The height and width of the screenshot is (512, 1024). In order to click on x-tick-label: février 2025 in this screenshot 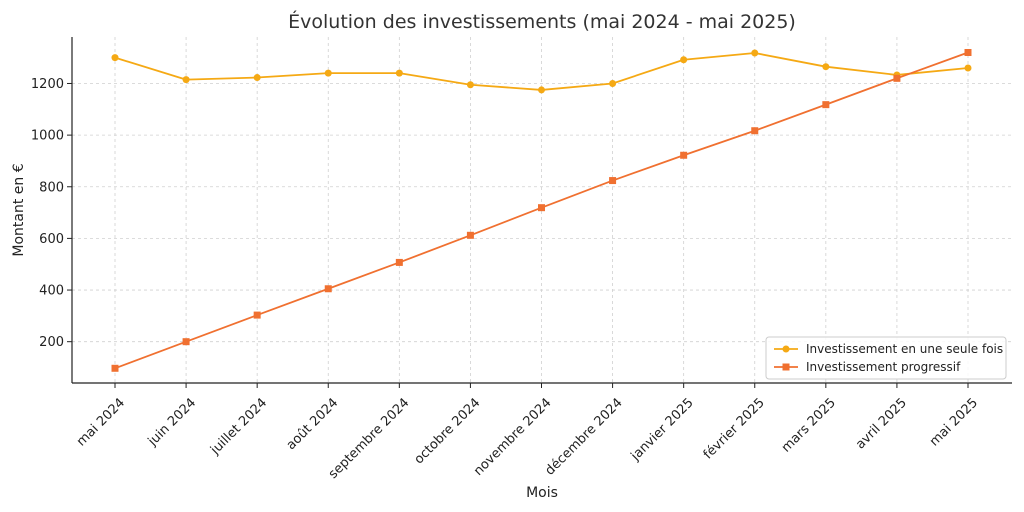, I will do `click(734, 428)`.